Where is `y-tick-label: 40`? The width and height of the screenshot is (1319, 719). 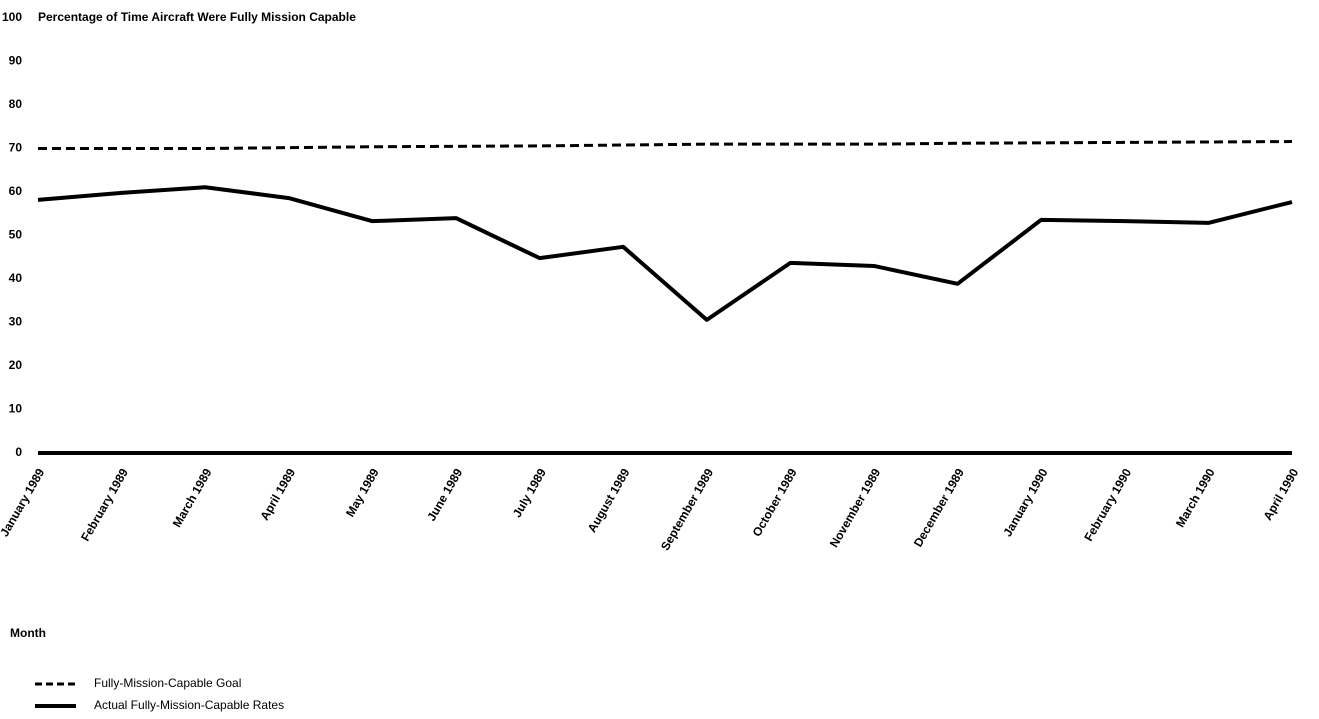
y-tick-label: 40 is located at coordinates (16, 278).